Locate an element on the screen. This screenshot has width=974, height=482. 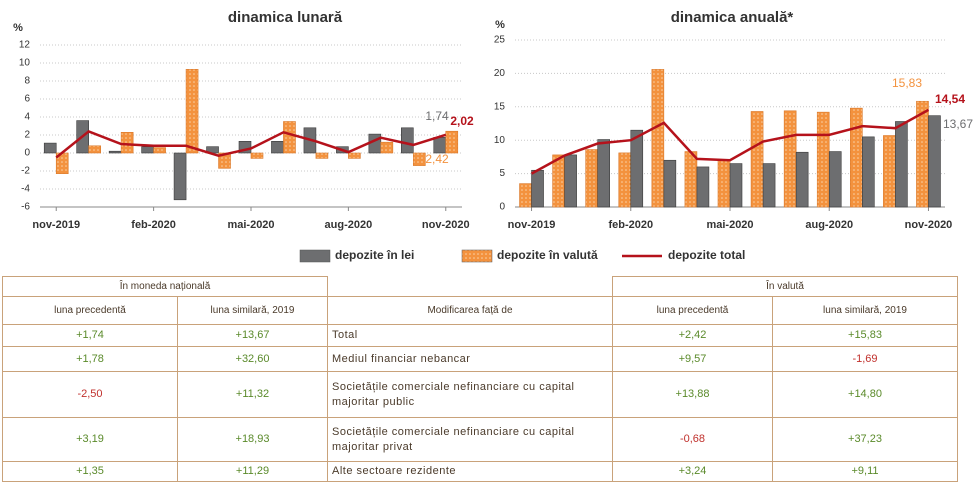
table-row: În moneda națională În valută is located at coordinates (480, 286).